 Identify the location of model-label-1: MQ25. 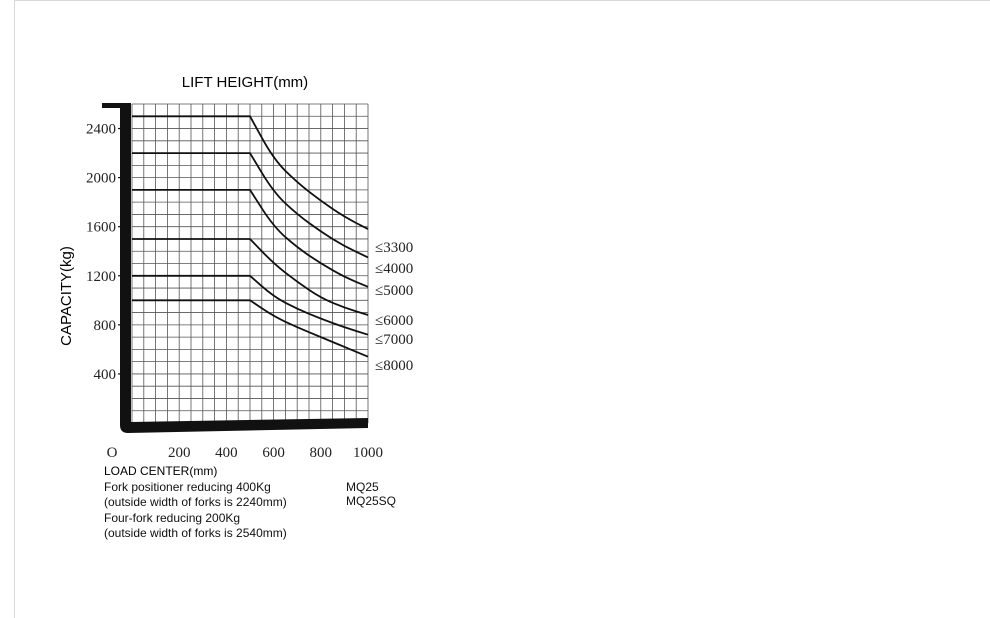
(362, 487).